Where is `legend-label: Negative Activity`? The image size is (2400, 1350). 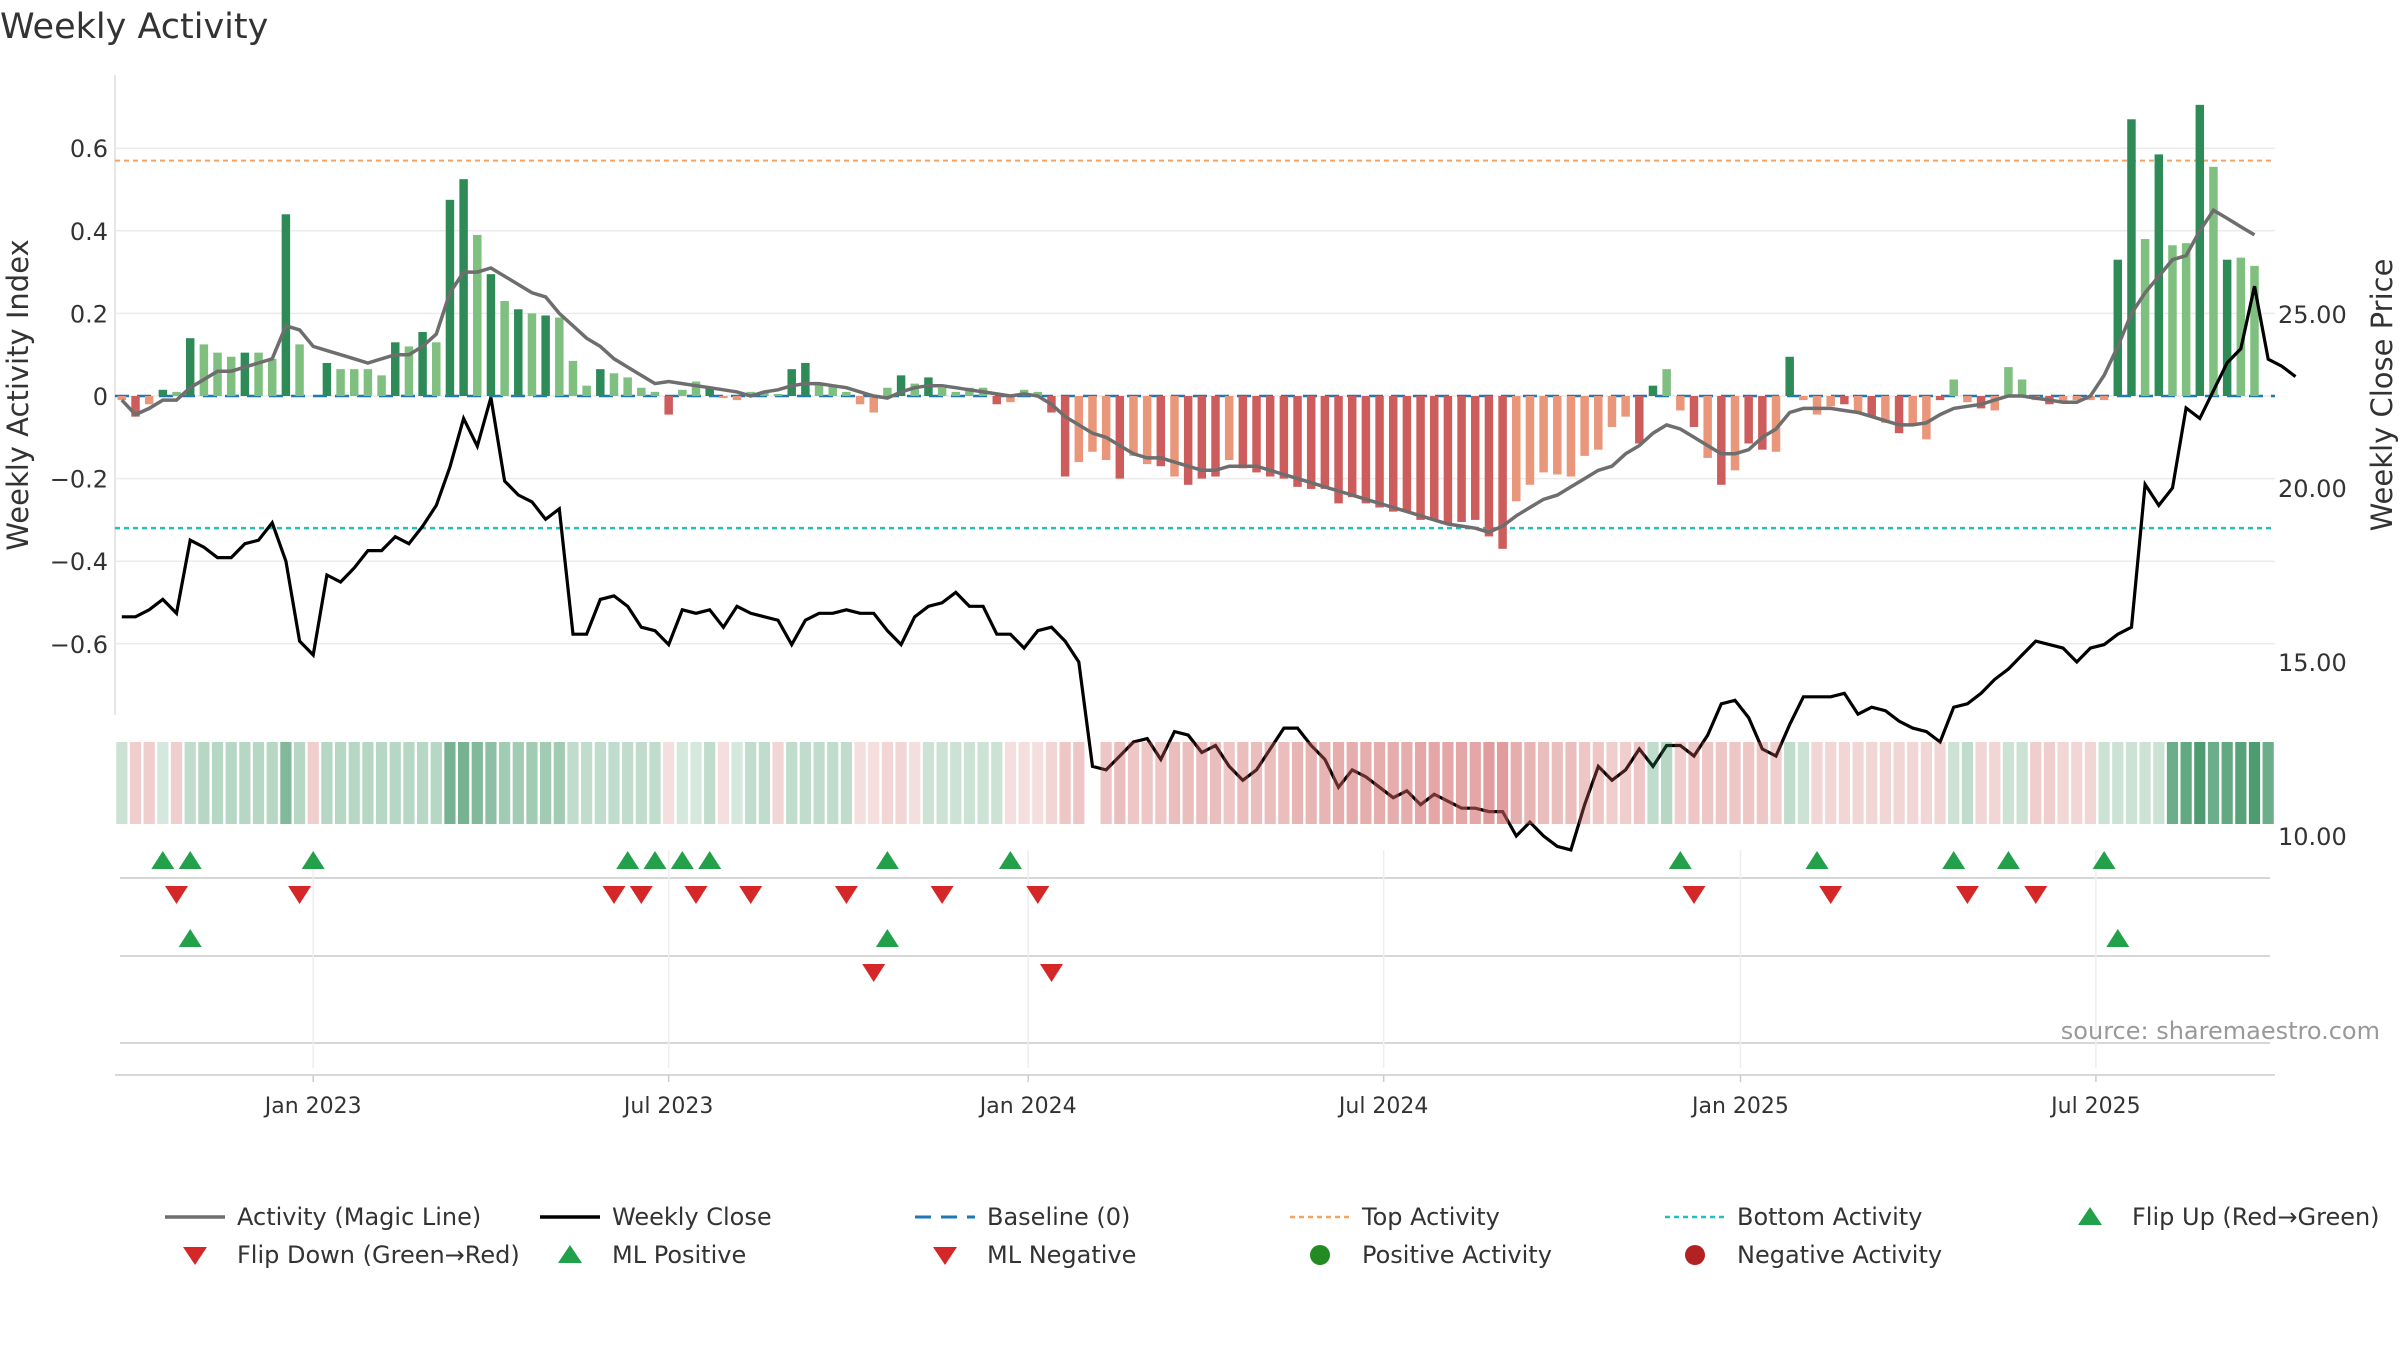
legend-label: Negative Activity is located at coordinates (1839, 1255).